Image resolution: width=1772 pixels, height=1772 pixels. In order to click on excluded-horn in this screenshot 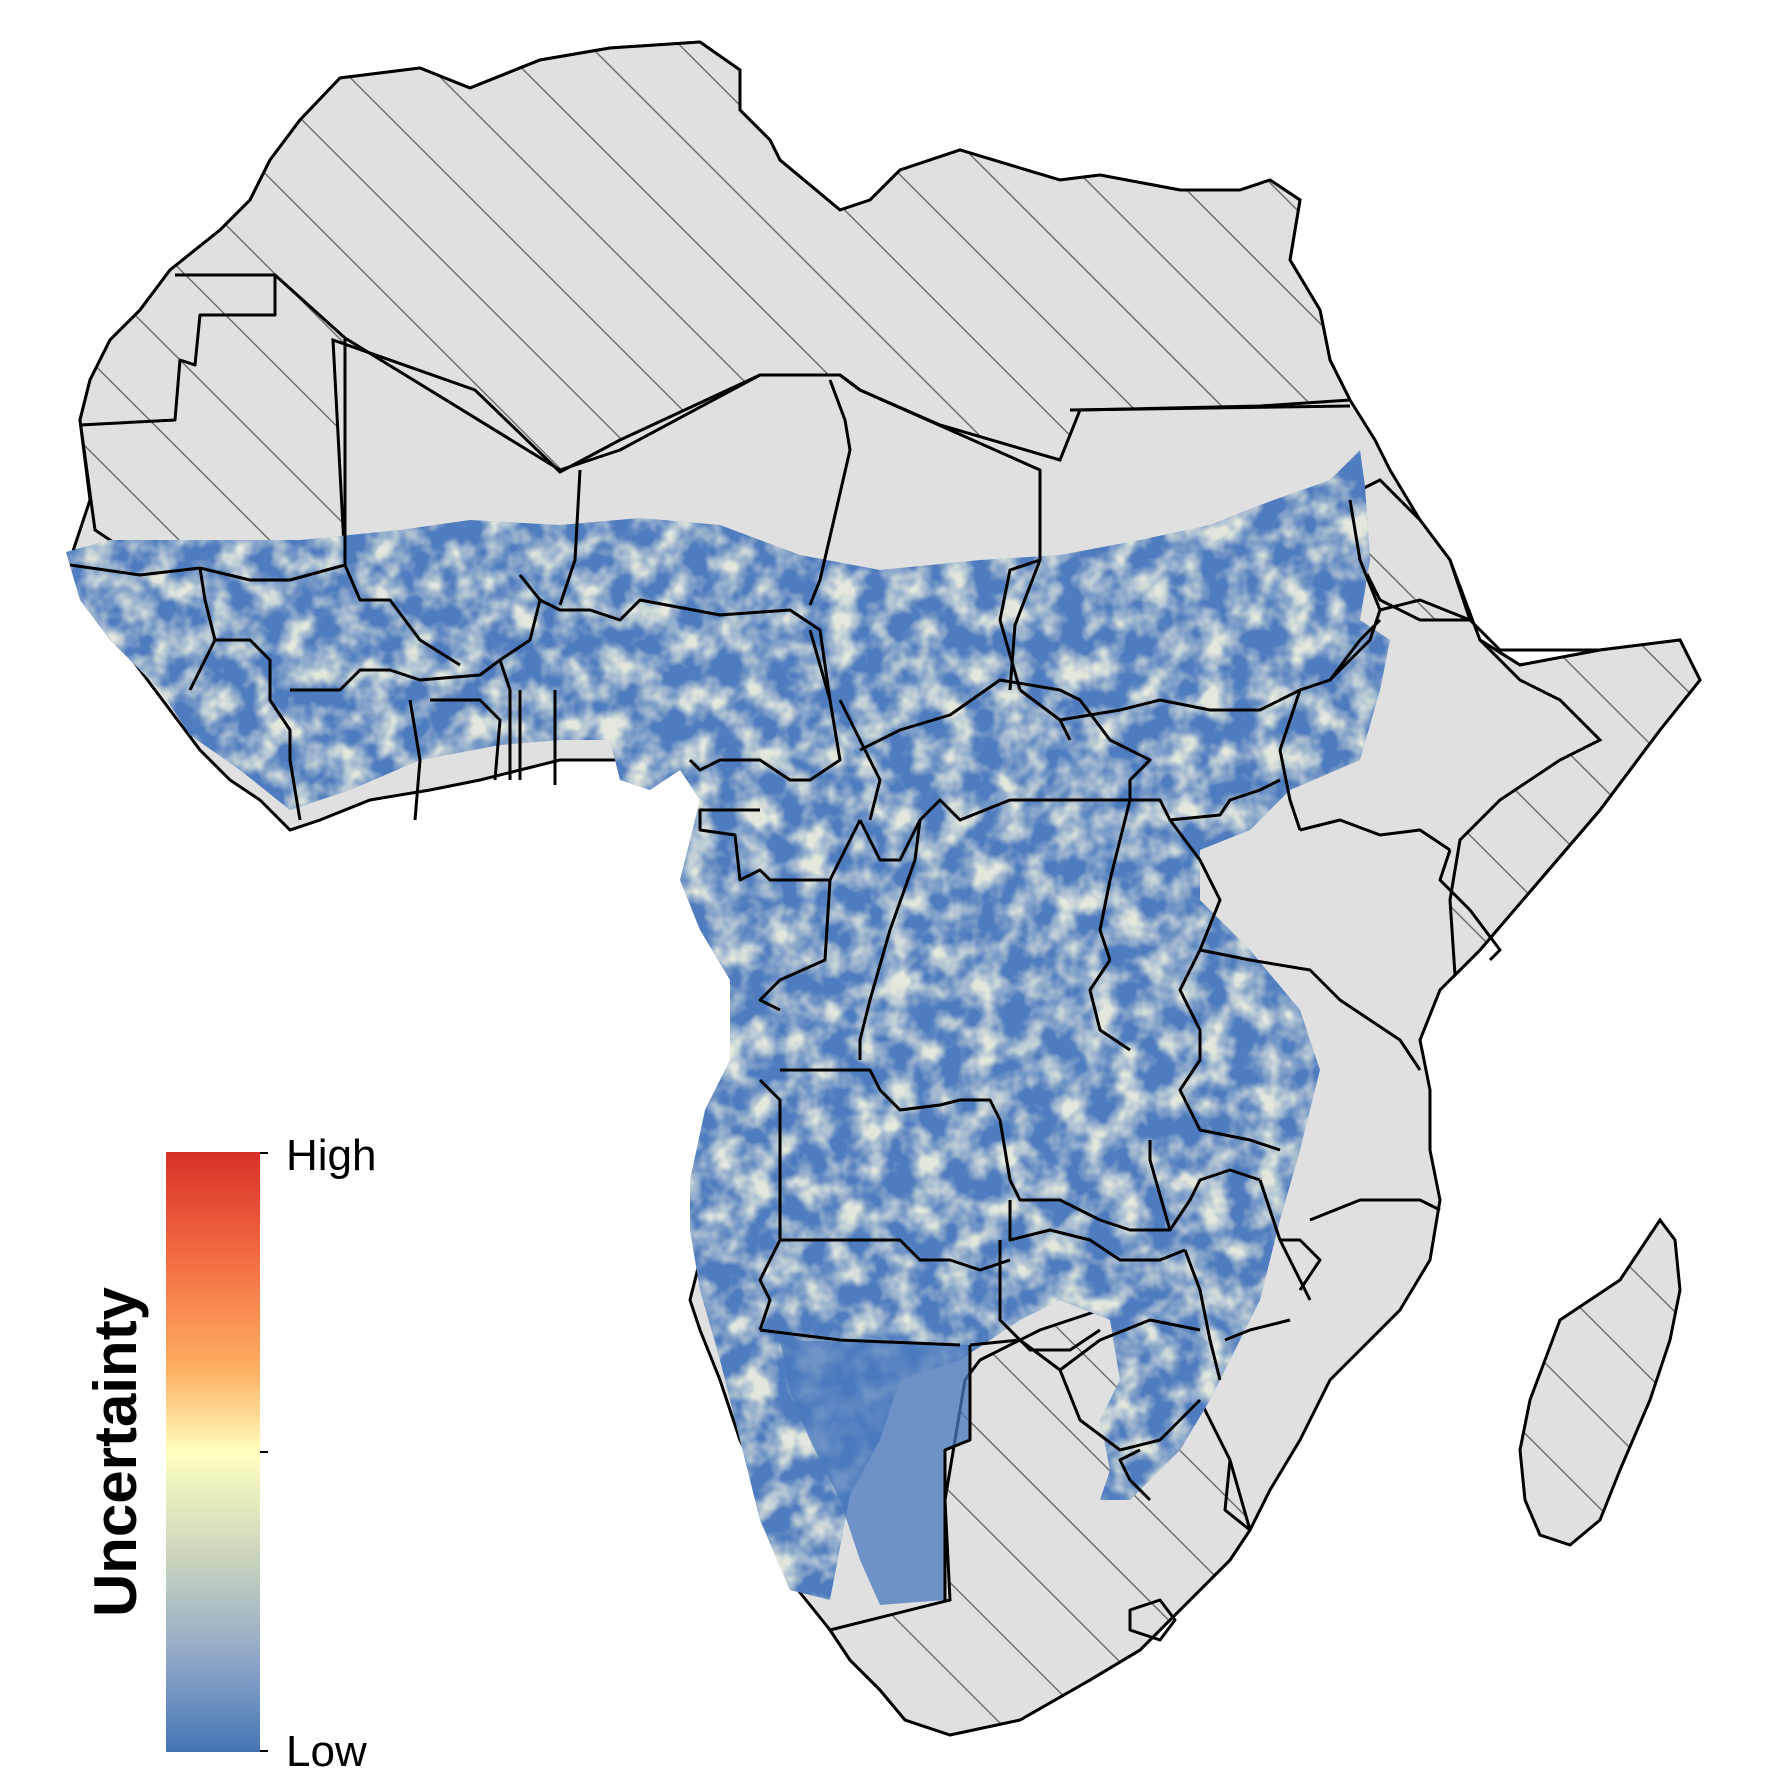, I will do `click(1575, 808)`.